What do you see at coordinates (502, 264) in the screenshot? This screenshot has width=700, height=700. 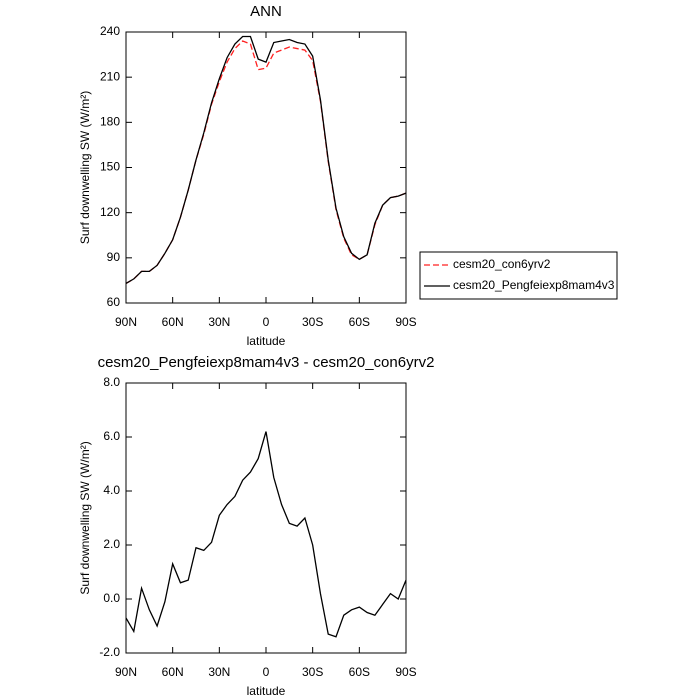 I see `legend-label: cesm20_con6yrv2` at bounding box center [502, 264].